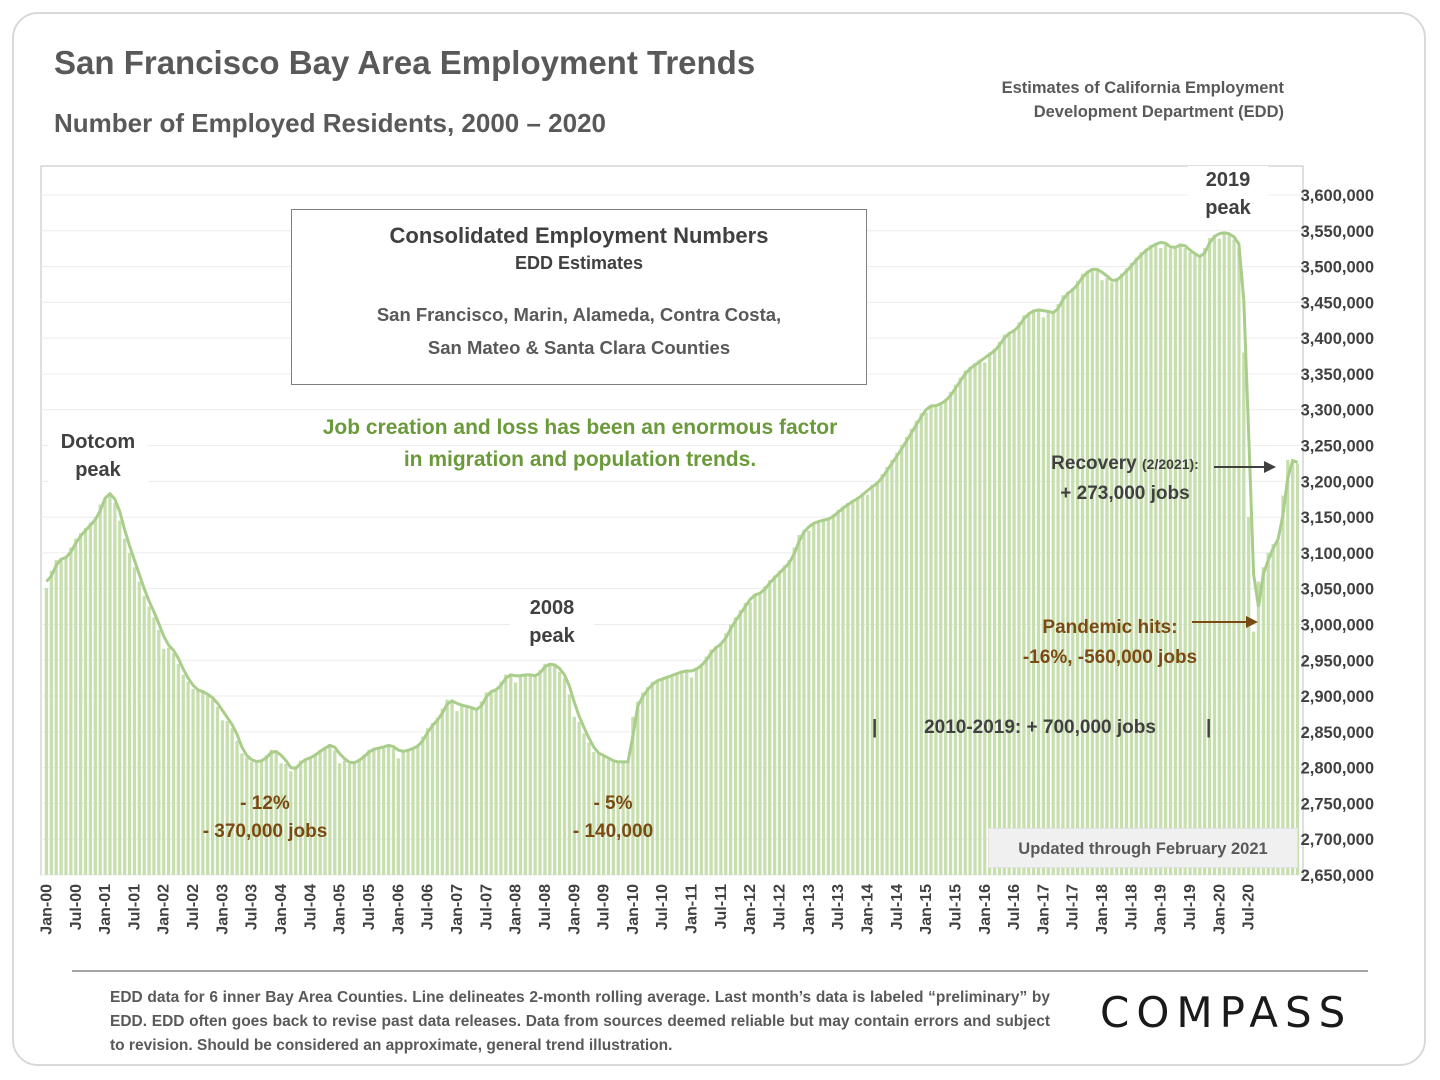 The height and width of the screenshot is (1080, 1440). Describe the element at coordinates (809, 909) in the screenshot. I see `x-tick-label: Jan-13` at that location.